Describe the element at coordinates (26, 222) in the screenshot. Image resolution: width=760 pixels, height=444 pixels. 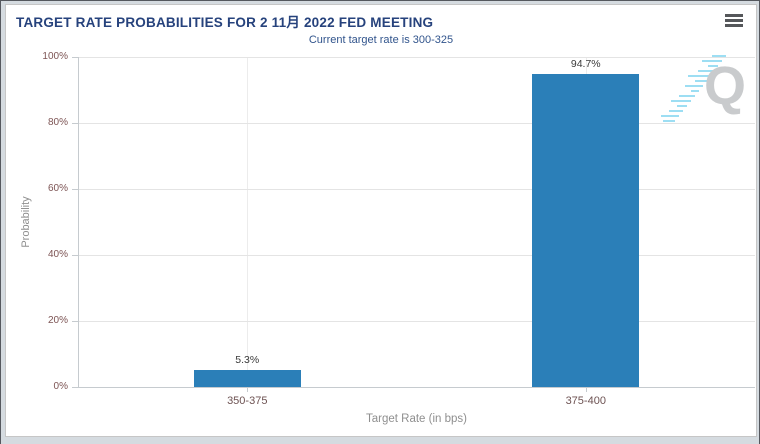
I see `y-axis-title: Probability` at that location.